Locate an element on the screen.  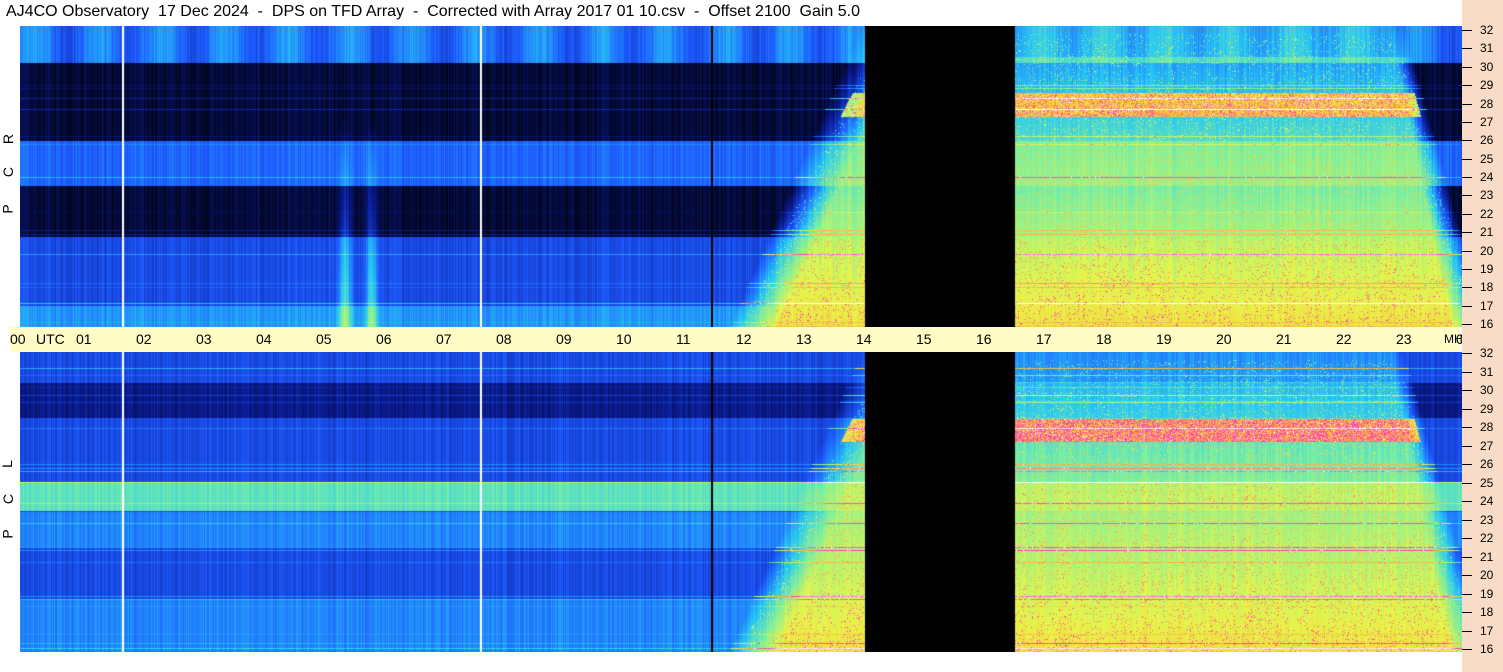
lcp-letter-c: C is located at coordinates (8, 499).